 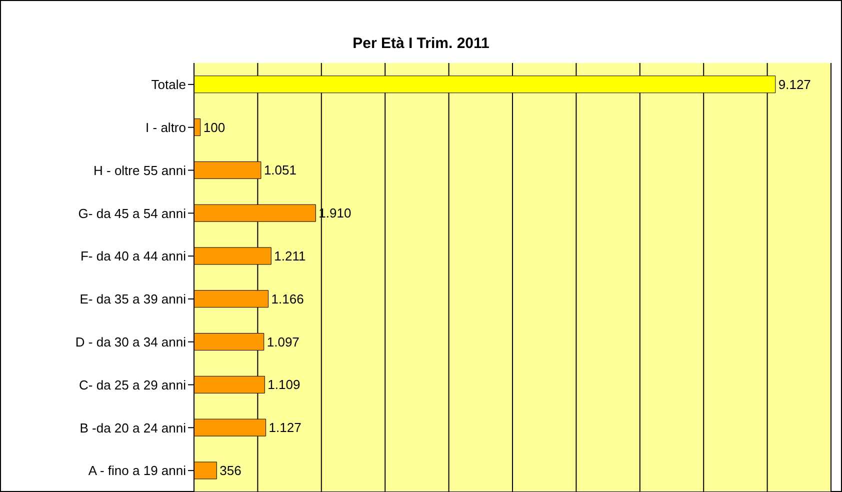 What do you see at coordinates (421, 43) in the screenshot?
I see `chart-title: Per Età I Trim. 2011` at bounding box center [421, 43].